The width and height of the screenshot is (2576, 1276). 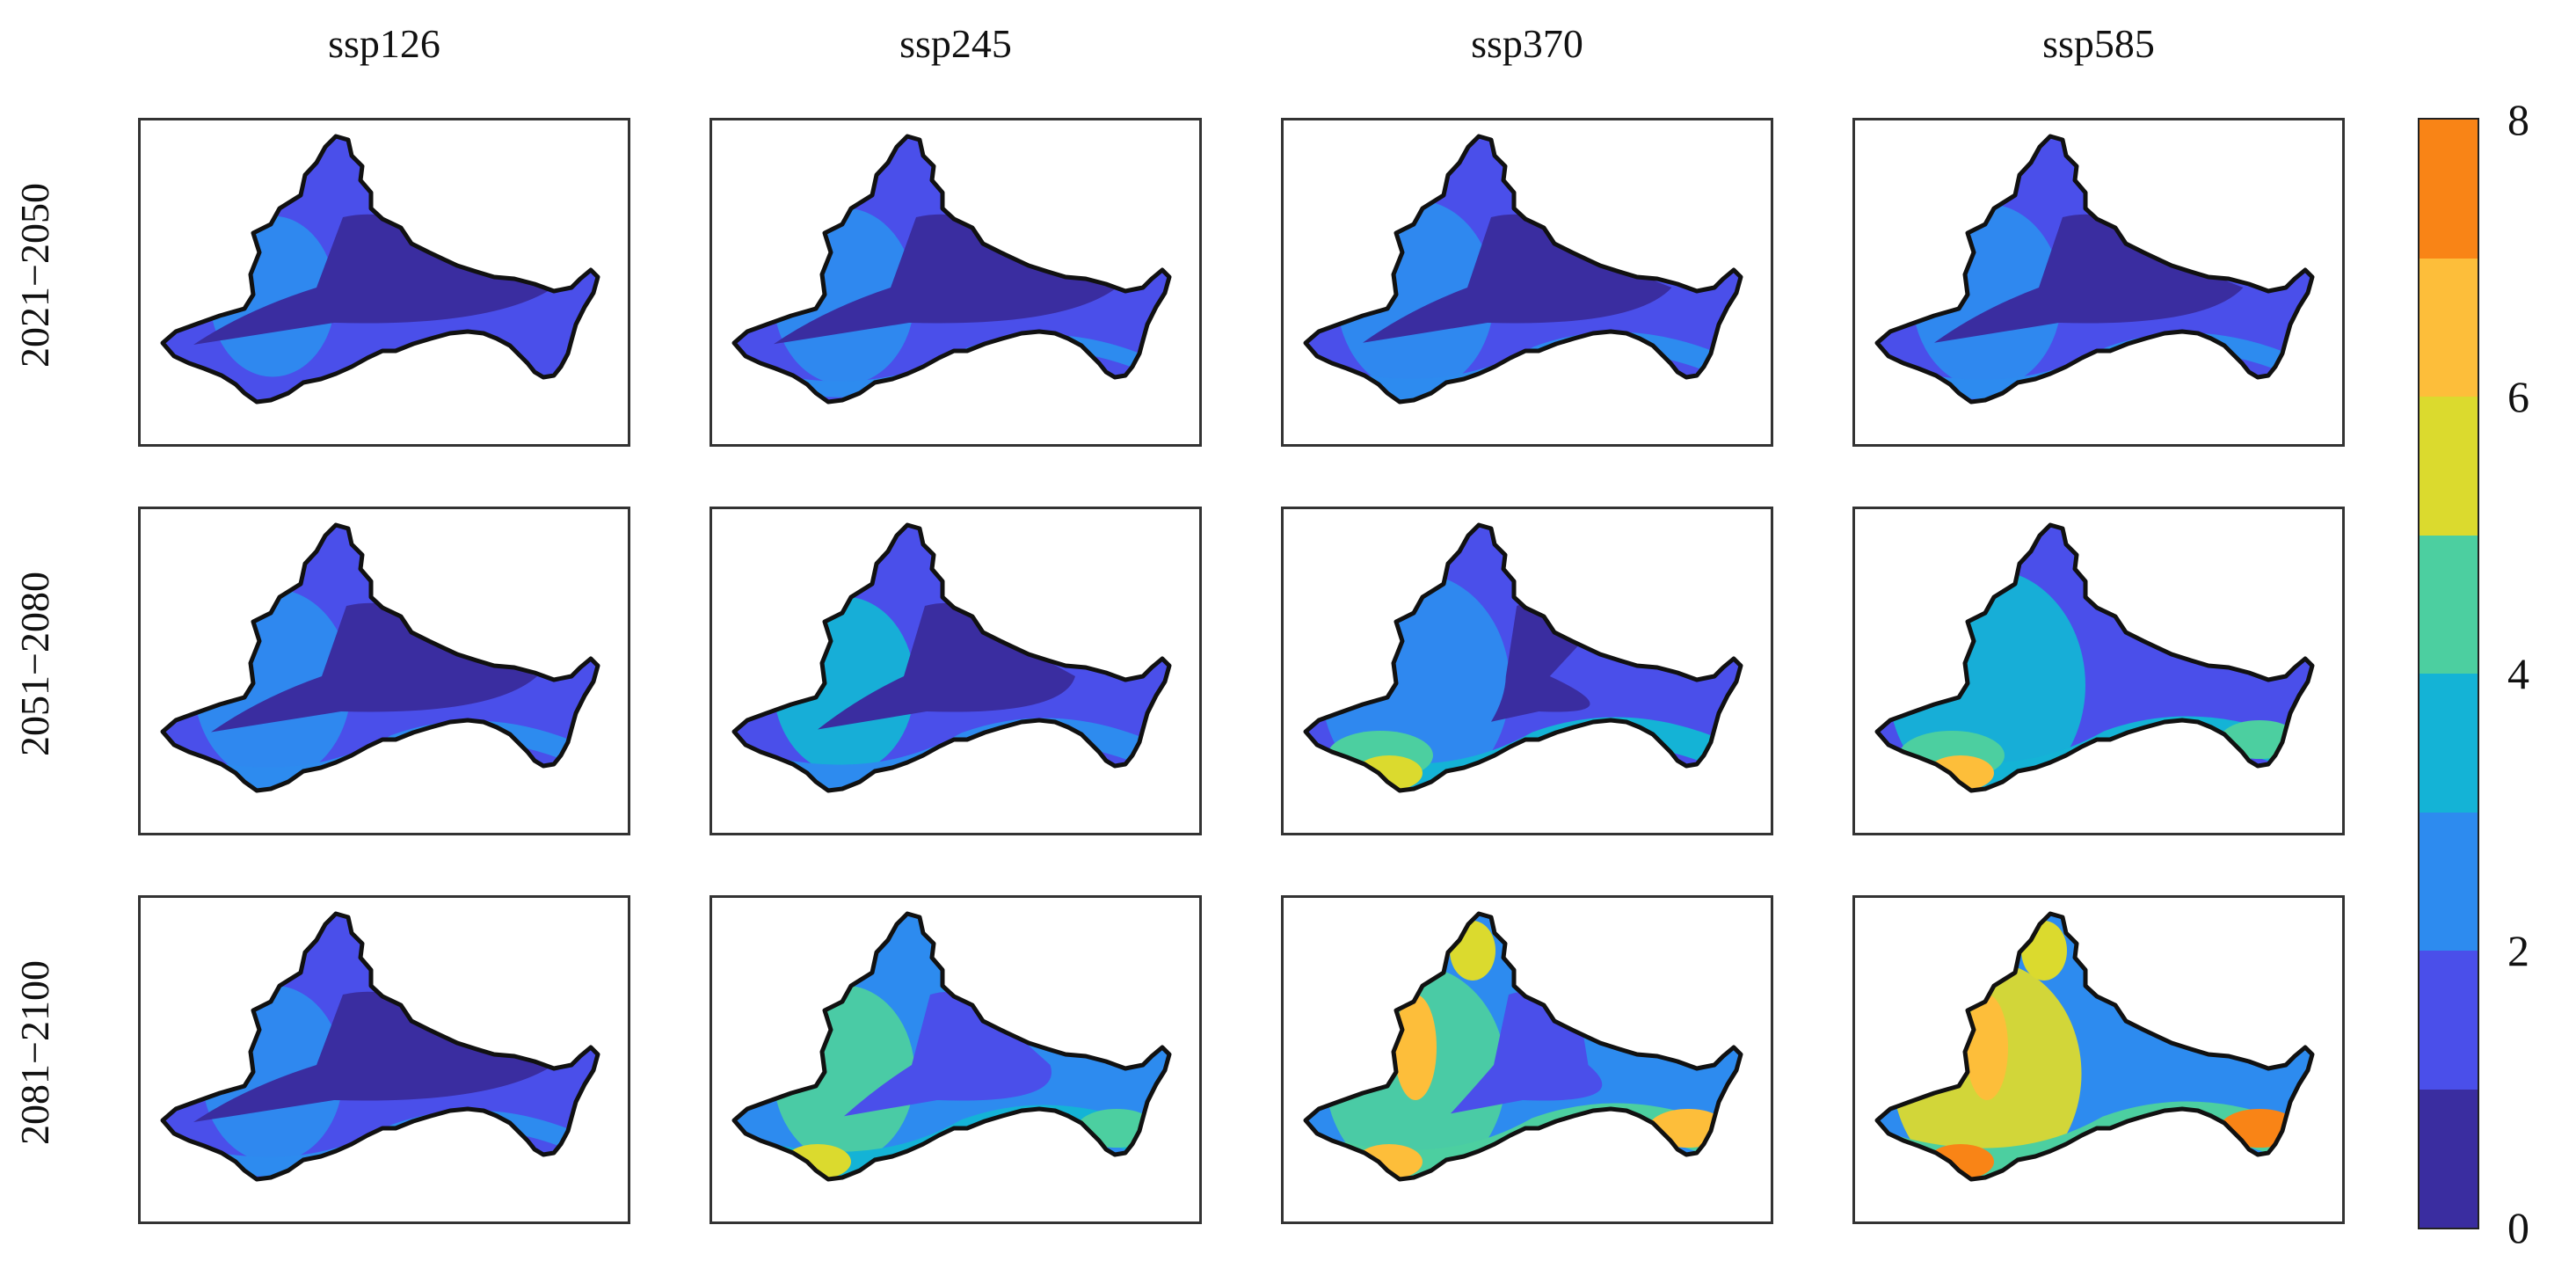 I want to click on column-title-ssp245: ssp245, so click(x=955, y=43).